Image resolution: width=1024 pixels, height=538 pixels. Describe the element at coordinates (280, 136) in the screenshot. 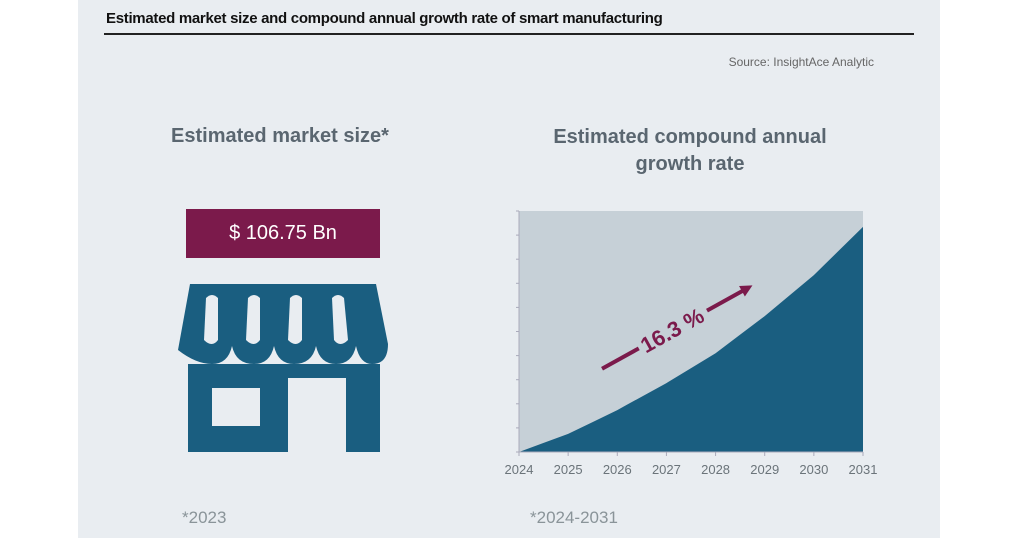

I see `market-size-heading: Estimated market size*` at that location.